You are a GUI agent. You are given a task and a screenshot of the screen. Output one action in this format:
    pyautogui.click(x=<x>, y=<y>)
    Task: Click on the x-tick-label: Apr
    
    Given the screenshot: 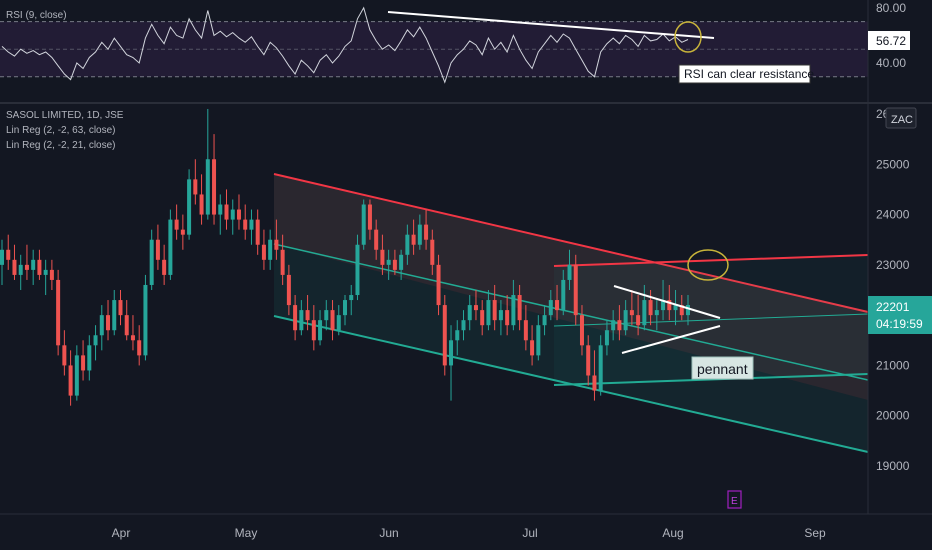 What is the action you would take?
    pyautogui.click(x=121, y=533)
    